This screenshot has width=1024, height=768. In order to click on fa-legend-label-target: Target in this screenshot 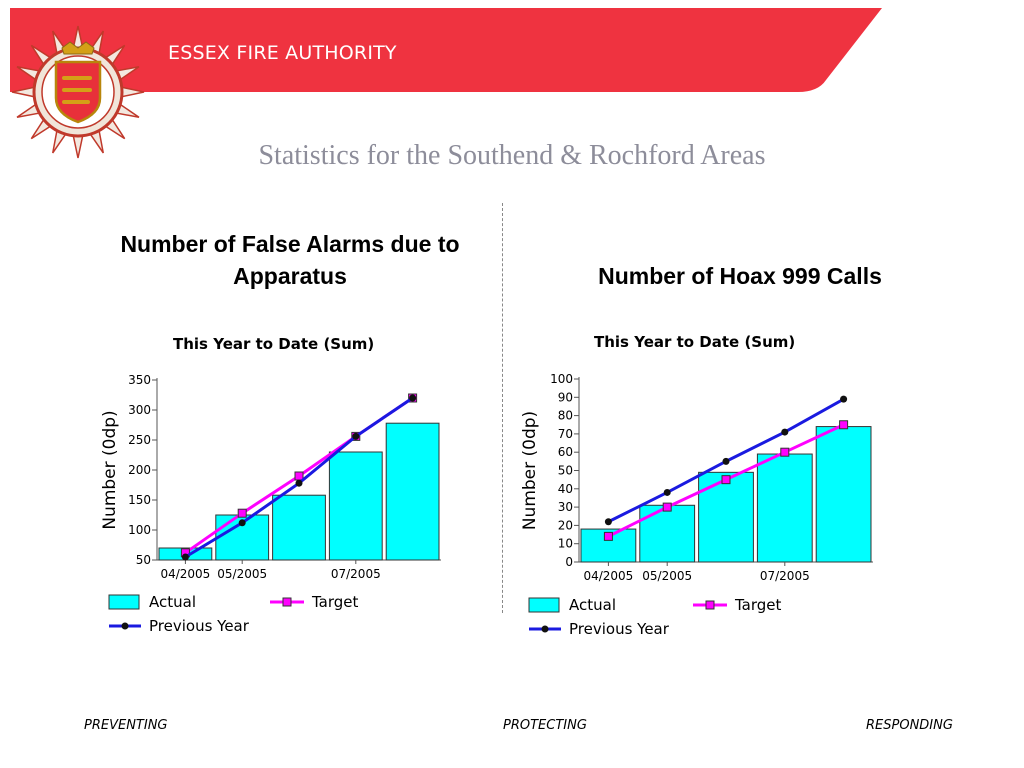, I will do `click(335, 602)`.